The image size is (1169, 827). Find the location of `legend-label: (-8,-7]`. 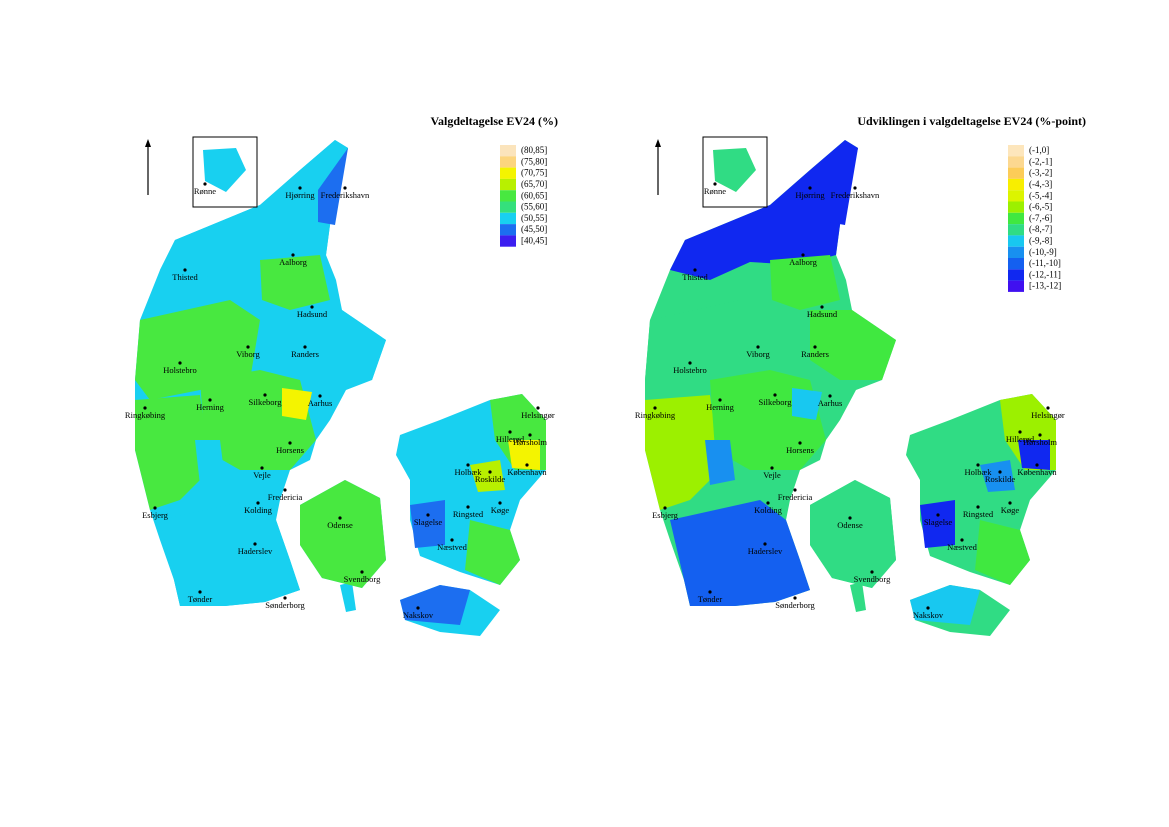

legend-label: (-8,-7] is located at coordinates (1040, 229).